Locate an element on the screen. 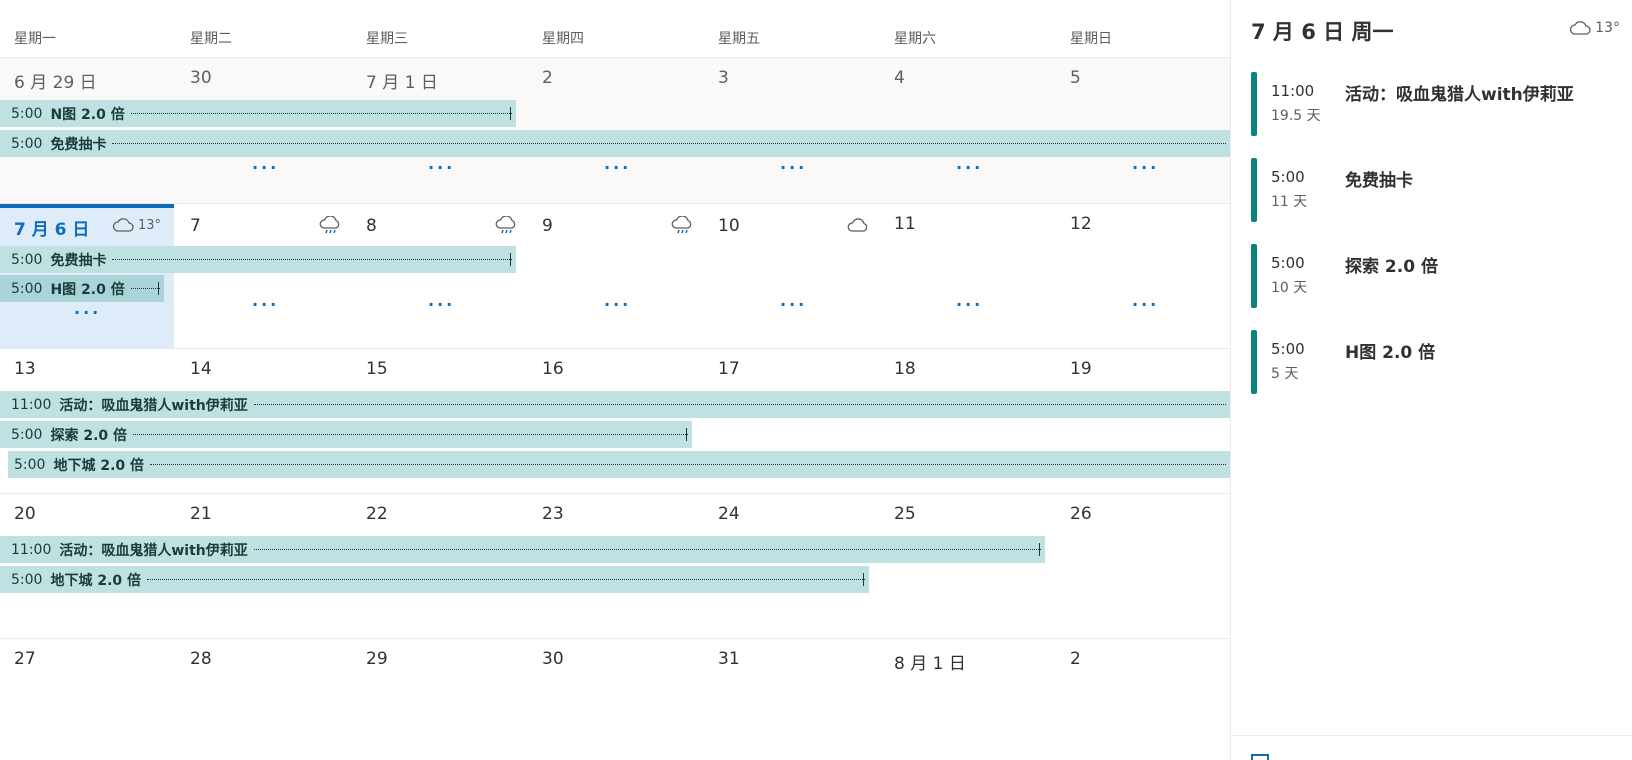 The width and height of the screenshot is (1632, 760). event-title: 活动：吸血鬼猎人with伊莉亚 is located at coordinates (153, 405).